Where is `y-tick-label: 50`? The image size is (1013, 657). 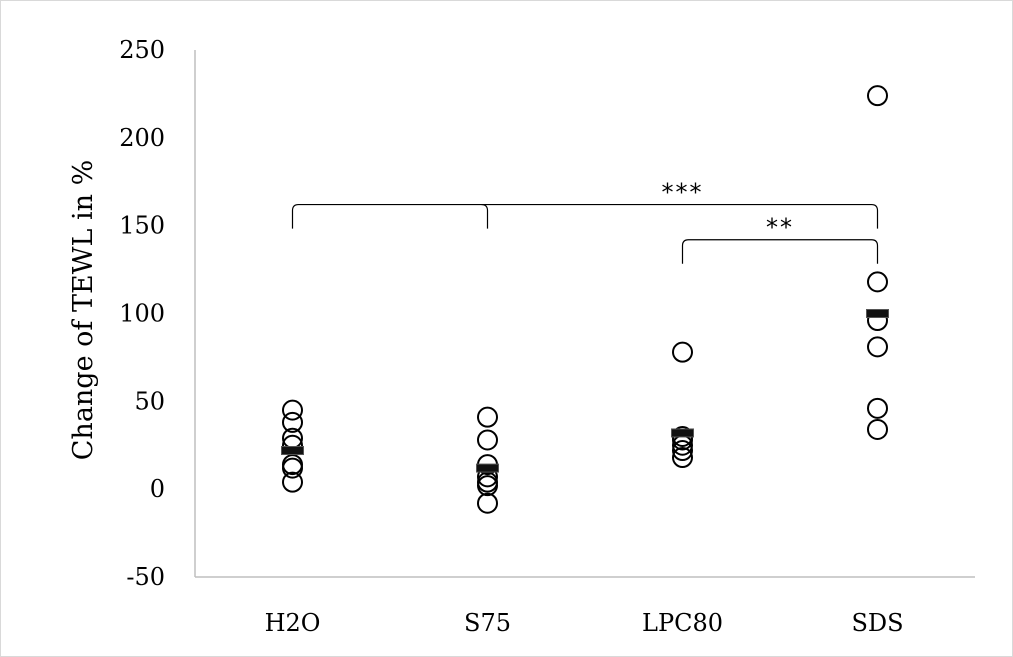
y-tick-label: 50 is located at coordinates (149, 401).